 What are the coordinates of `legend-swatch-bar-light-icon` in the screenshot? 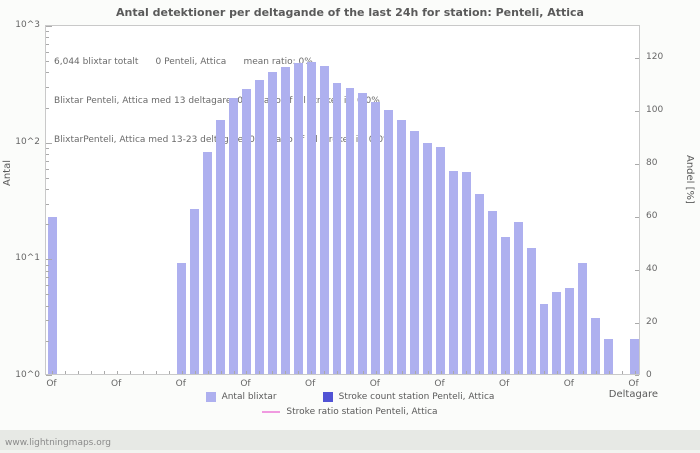 It's located at (210, 397).